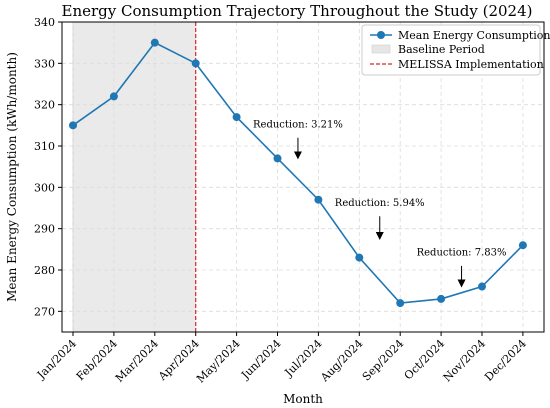 The width and height of the screenshot is (550, 408). I want to click on y-tick-label: 290, so click(44, 229).